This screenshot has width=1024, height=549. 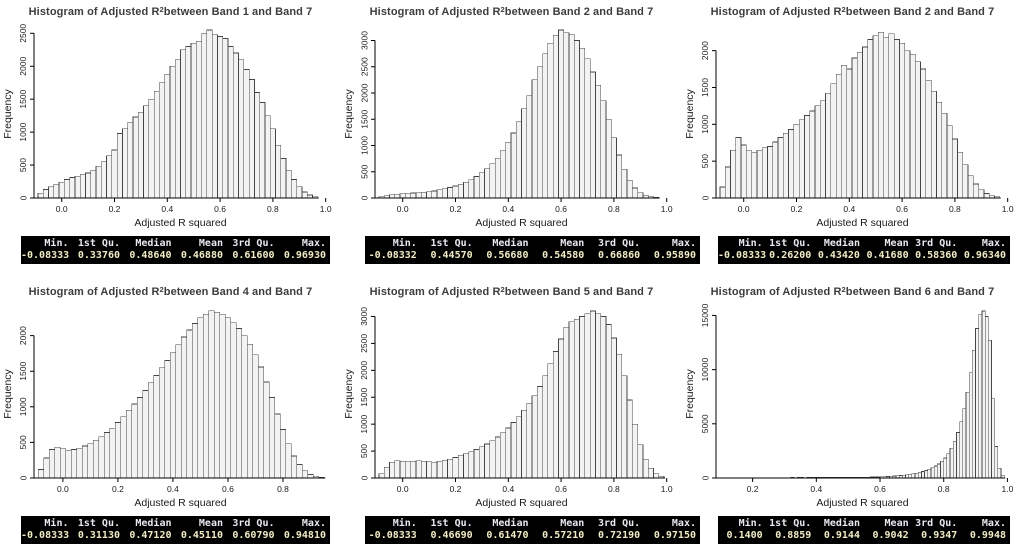 I want to click on y-tick-label: 1500, so click(x=705, y=87).